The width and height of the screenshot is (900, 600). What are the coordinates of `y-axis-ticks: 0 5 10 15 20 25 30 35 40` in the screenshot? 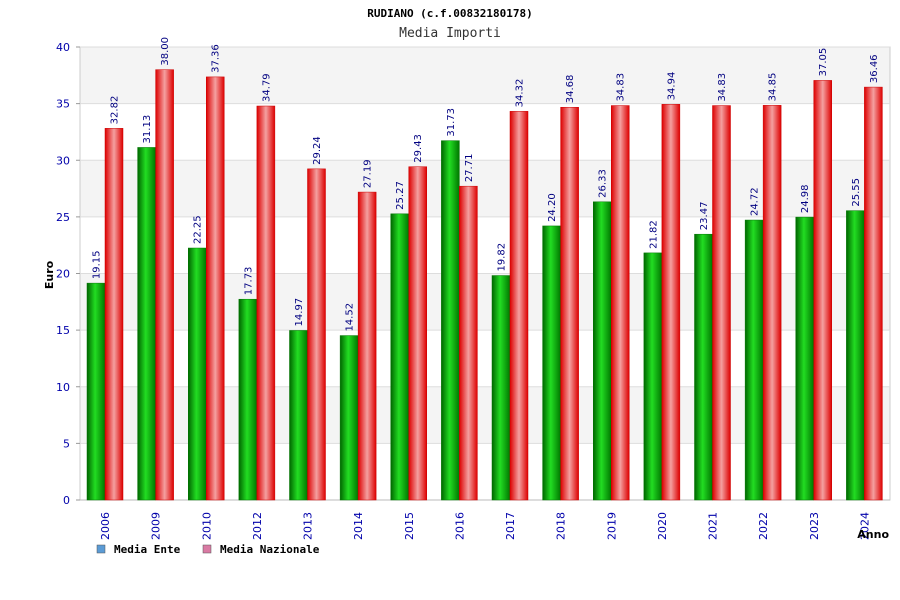 It's located at (68, 274).